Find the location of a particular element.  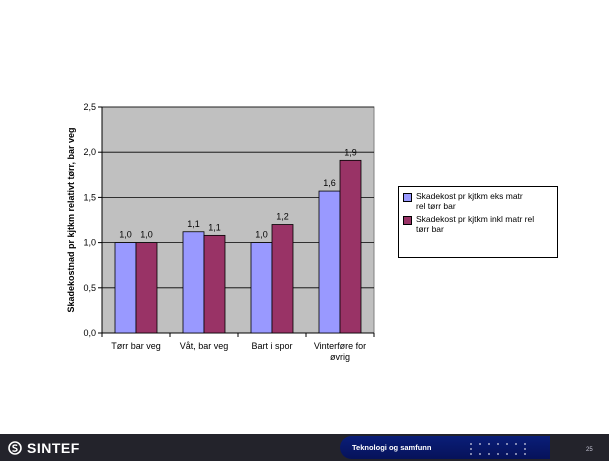

legend-item: Skadekost pr kjtkm eks matr rel tørr bar is located at coordinates (478, 201).